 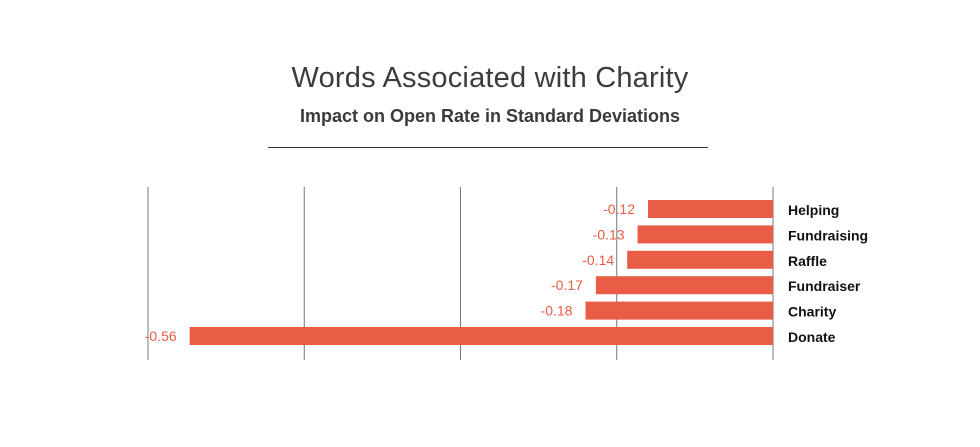 I want to click on bar-fundraising, so click(x=705, y=234).